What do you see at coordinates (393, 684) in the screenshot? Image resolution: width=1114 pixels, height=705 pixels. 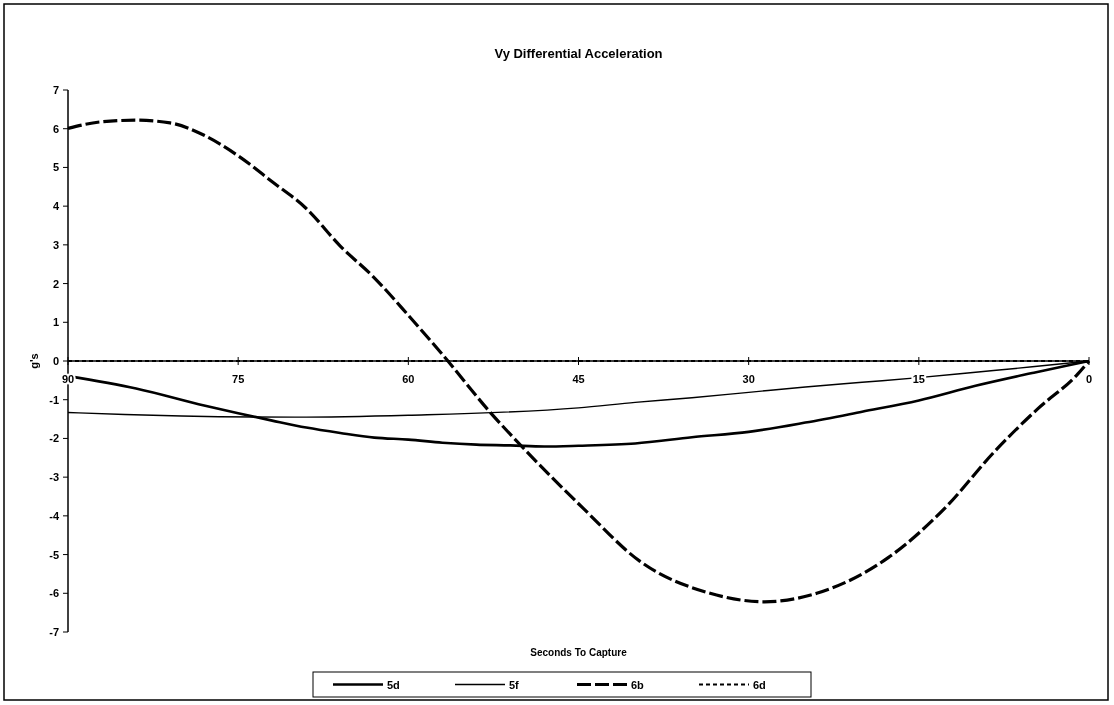 I see `legend-label: 5d` at bounding box center [393, 684].